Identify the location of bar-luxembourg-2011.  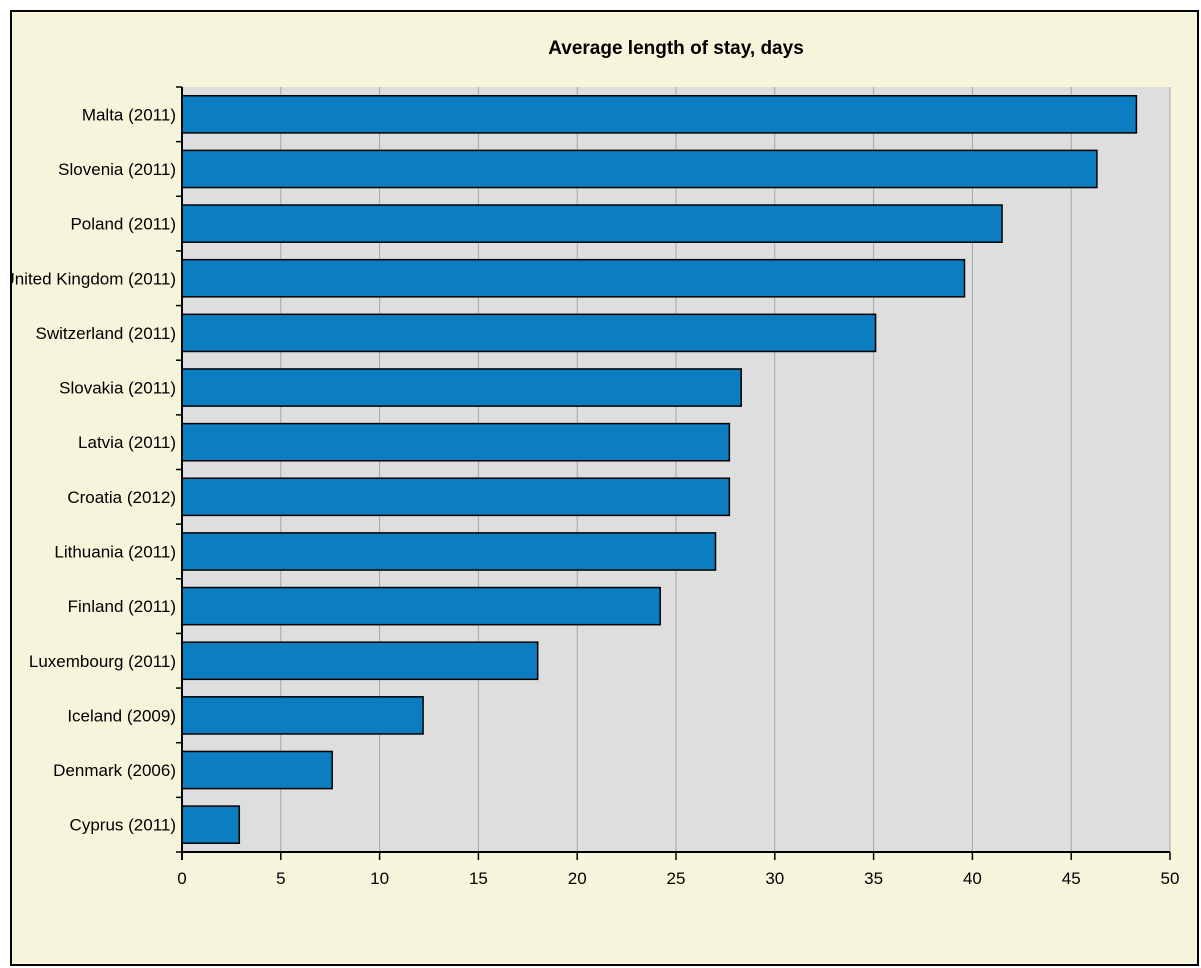
(360, 661).